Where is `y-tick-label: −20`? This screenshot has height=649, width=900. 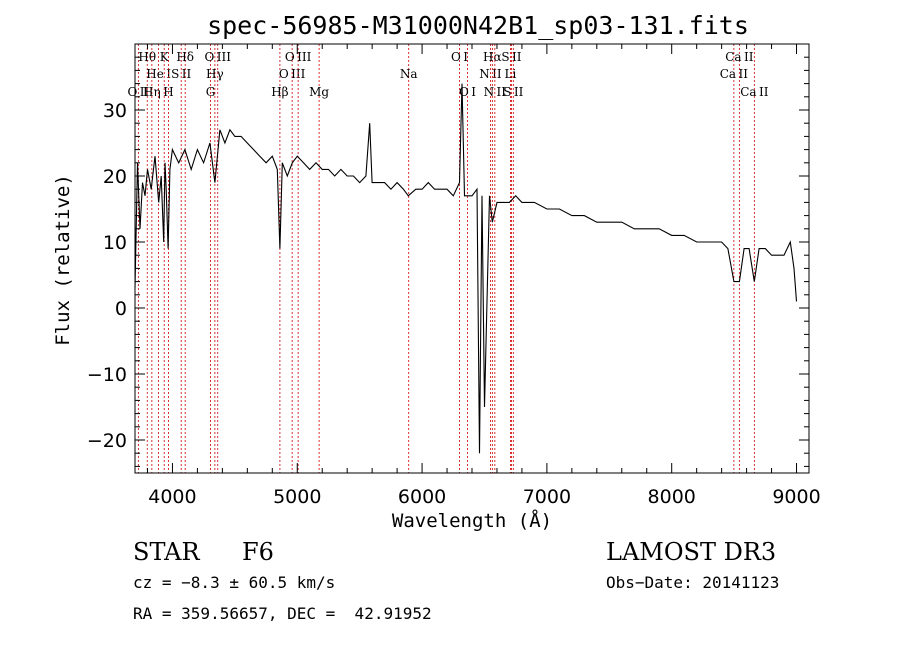
y-tick-label: −20 is located at coordinates (107, 441).